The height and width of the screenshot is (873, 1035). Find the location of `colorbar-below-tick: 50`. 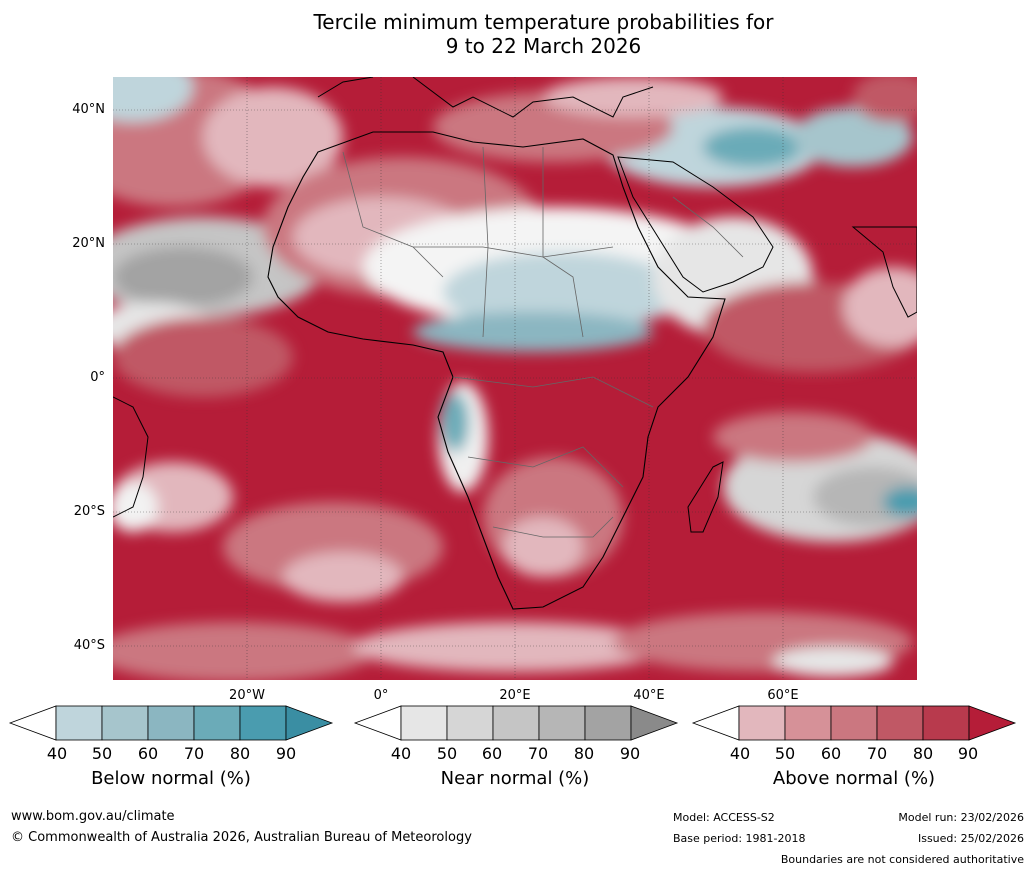

colorbar-below-tick: 50 is located at coordinates (102, 753).